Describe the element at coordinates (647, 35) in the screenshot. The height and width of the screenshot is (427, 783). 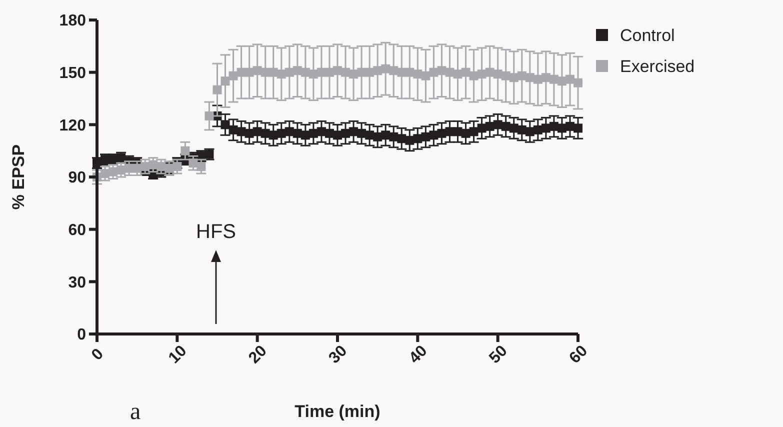
I see `legend-label: Control` at that location.